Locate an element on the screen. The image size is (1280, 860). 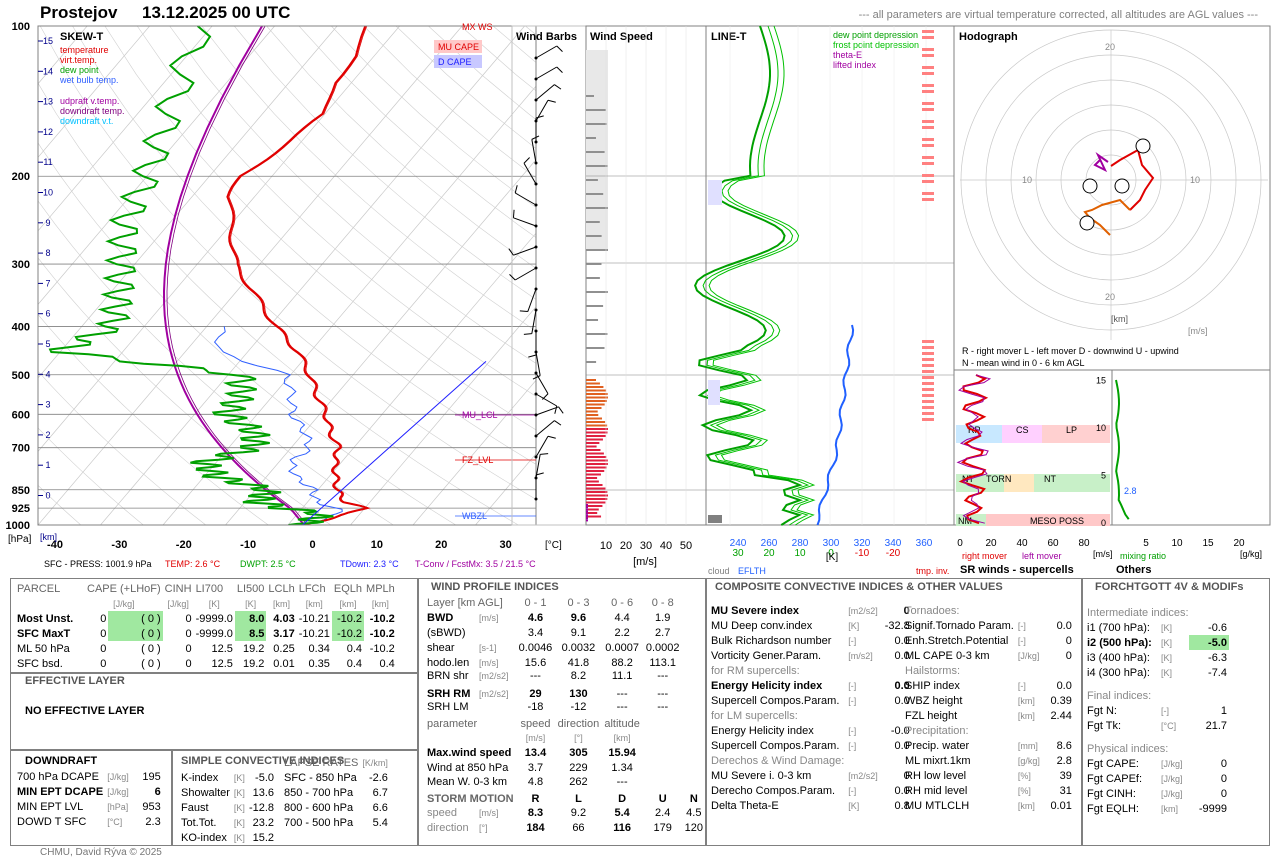
parcel-cell: 12.5 is located at coordinates (222, 663).